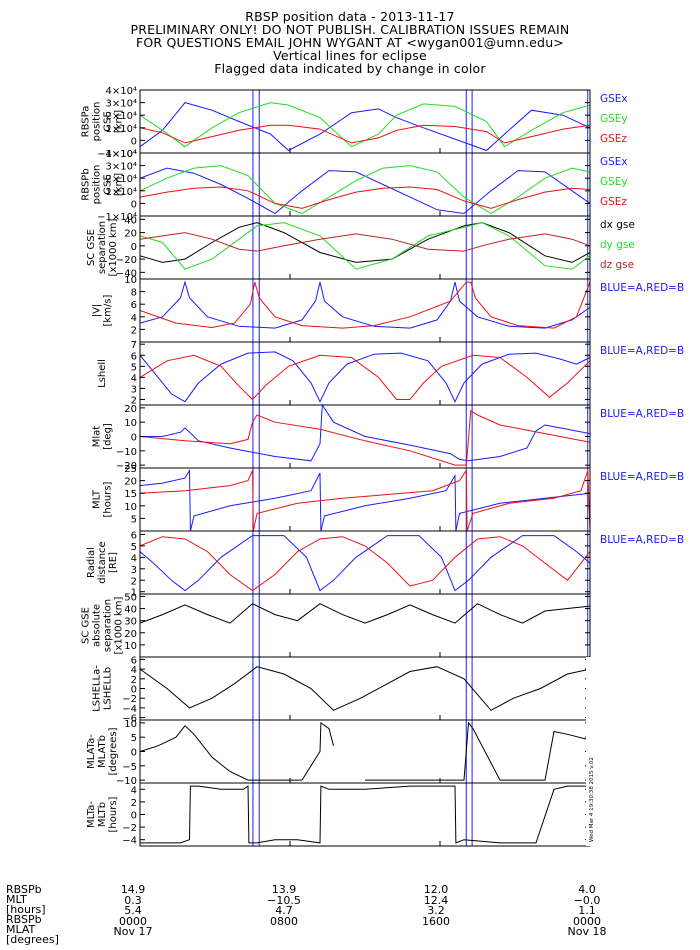  I want to click on y-axis-label: RBSPa, so click(86, 122).